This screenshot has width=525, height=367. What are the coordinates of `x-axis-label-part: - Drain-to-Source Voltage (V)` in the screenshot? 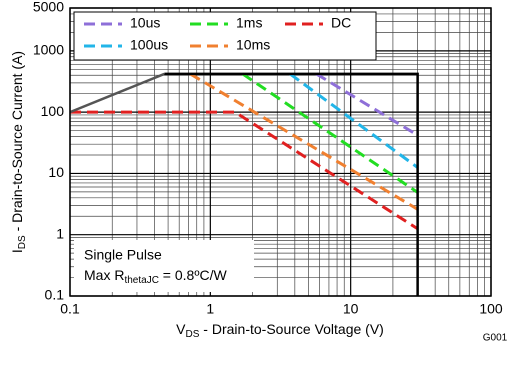 It's located at (291, 329).